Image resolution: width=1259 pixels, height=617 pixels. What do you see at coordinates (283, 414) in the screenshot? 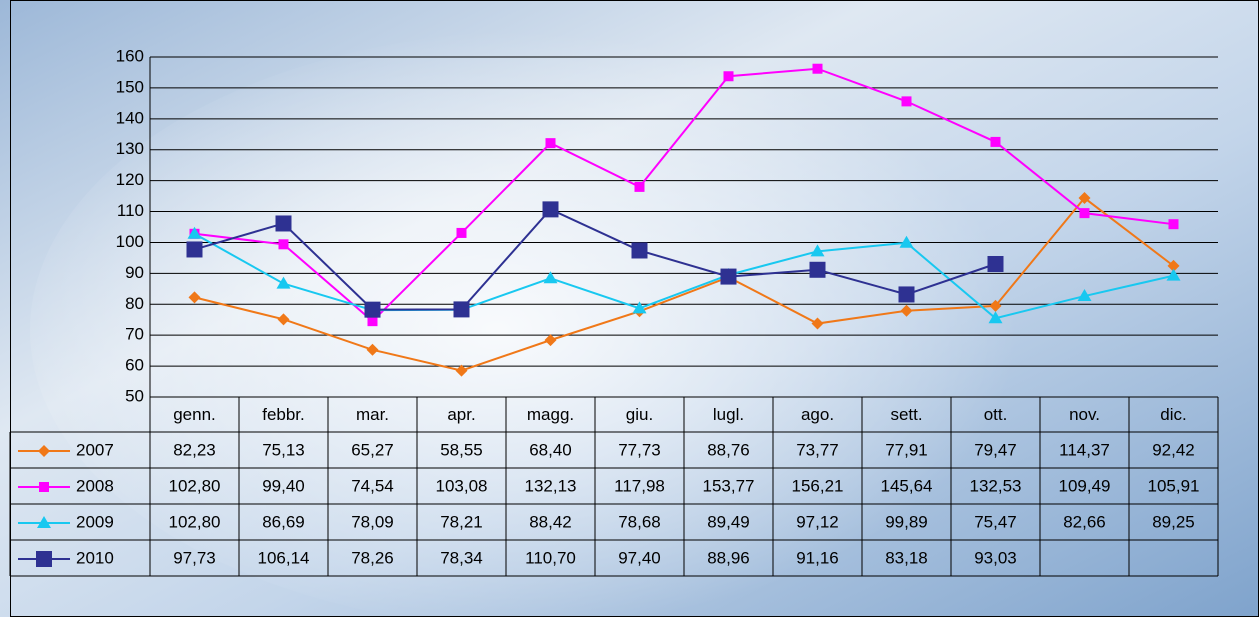
I see `x-tick-label: febbr.` at bounding box center [283, 414].